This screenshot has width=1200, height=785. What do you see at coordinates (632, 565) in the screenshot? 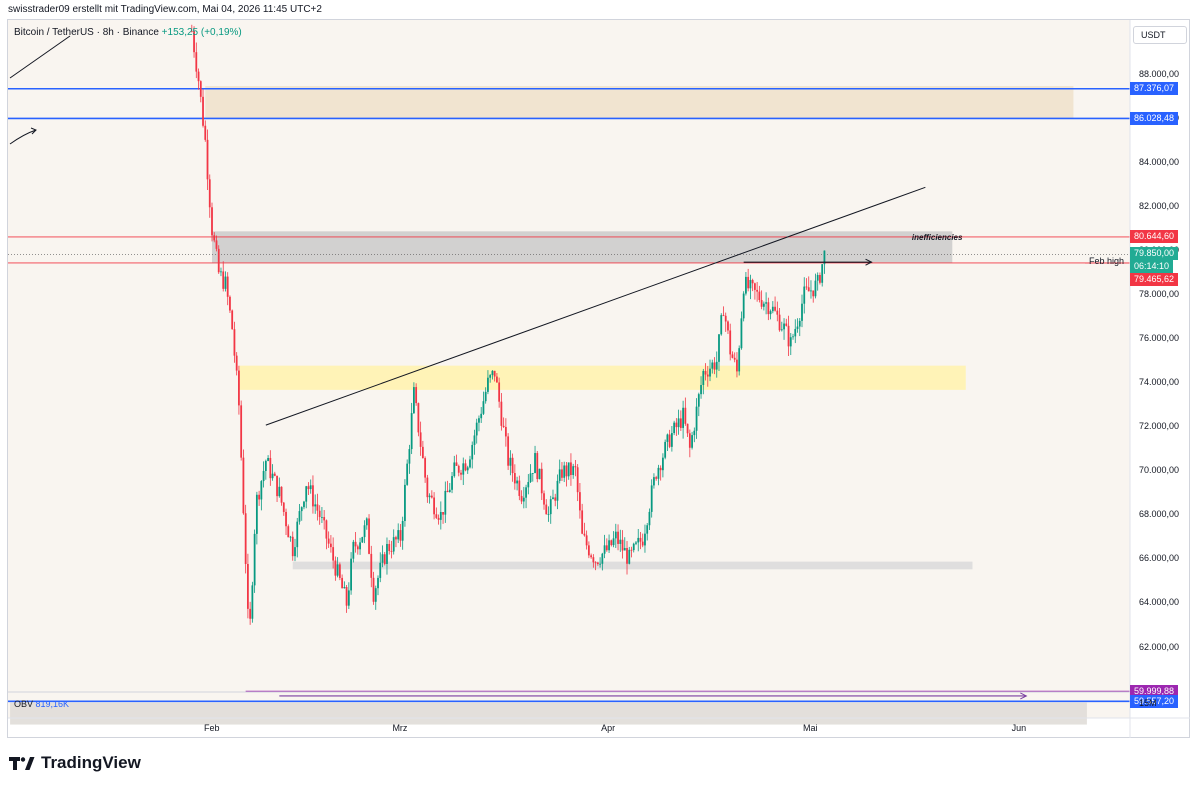
I see `zone-range-low` at bounding box center [632, 565].